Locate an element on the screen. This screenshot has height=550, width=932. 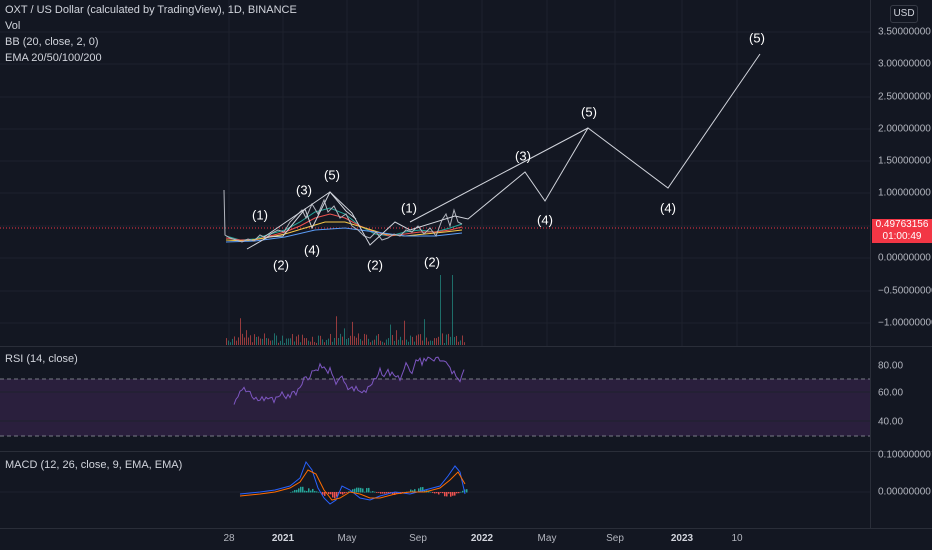
rsi-axis-label: 40.00 is located at coordinates (891, 422).